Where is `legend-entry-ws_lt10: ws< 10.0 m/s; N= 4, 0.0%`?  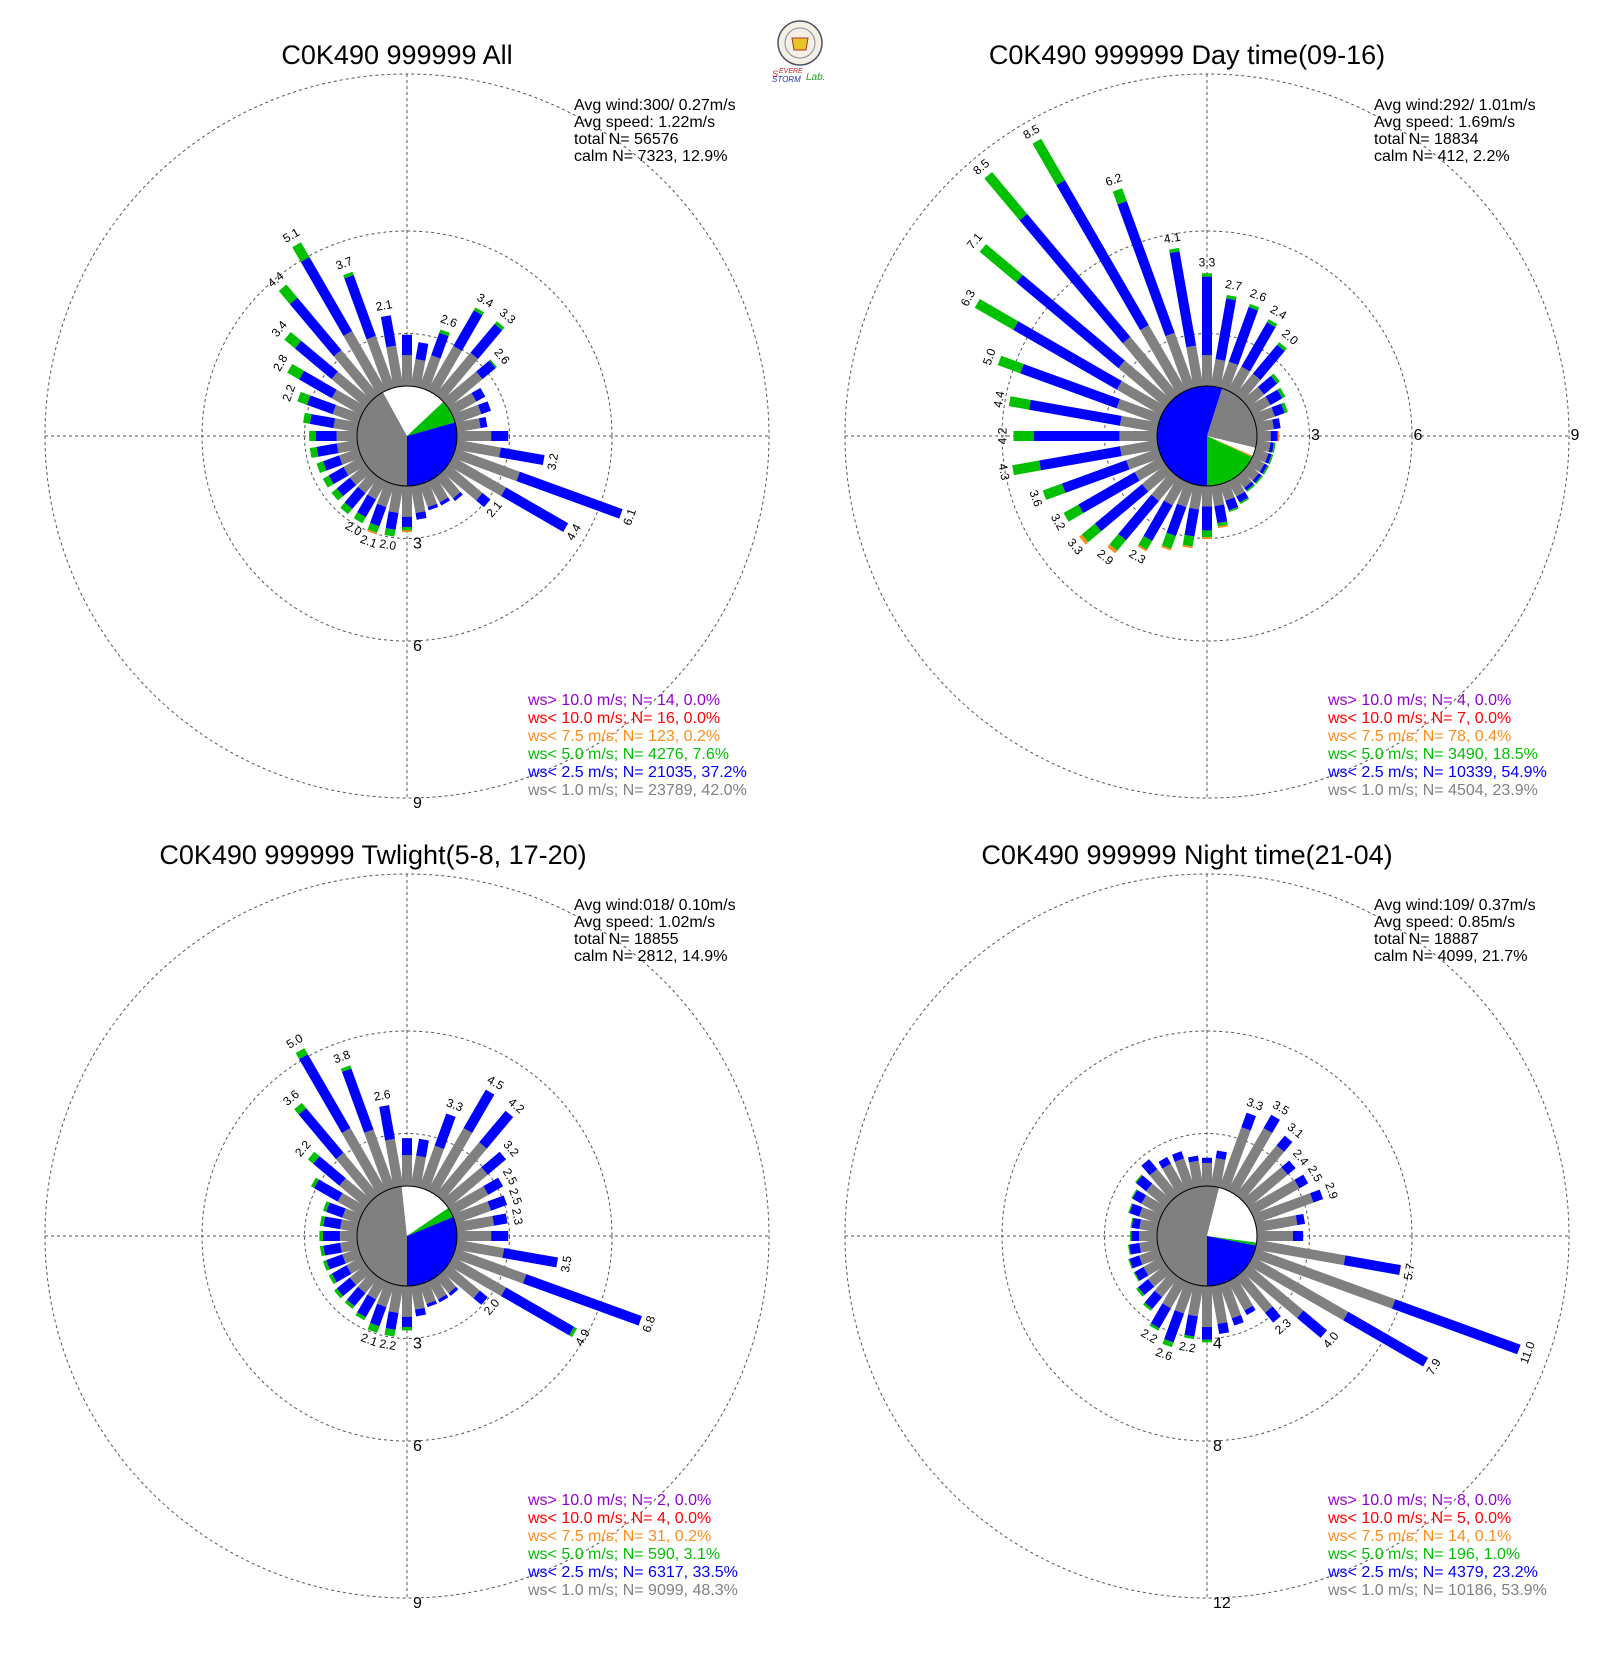
legend-entry-ws_lt10: ws< 10.0 m/s; N= 4, 0.0% is located at coordinates (619, 1518).